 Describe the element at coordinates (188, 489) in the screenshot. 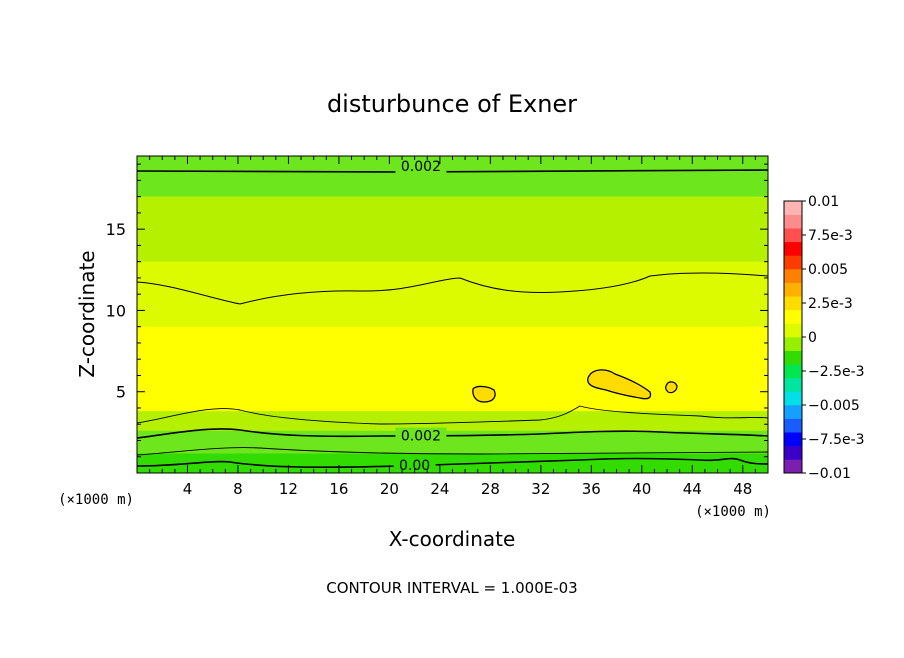

I see `x-tick-label-4: 4` at that location.